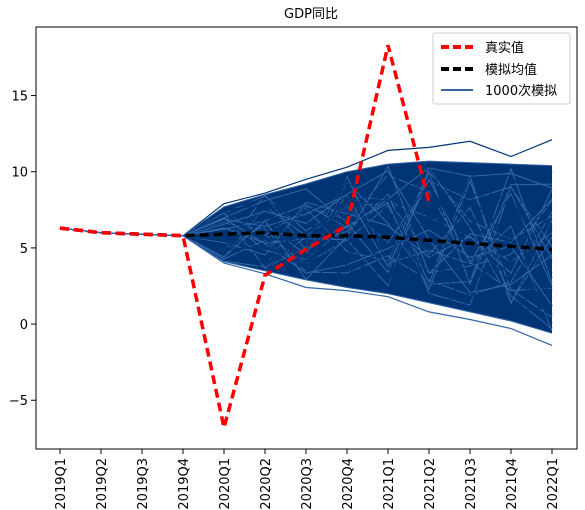  I want to click on y-tick-label: 10, so click(19, 173).